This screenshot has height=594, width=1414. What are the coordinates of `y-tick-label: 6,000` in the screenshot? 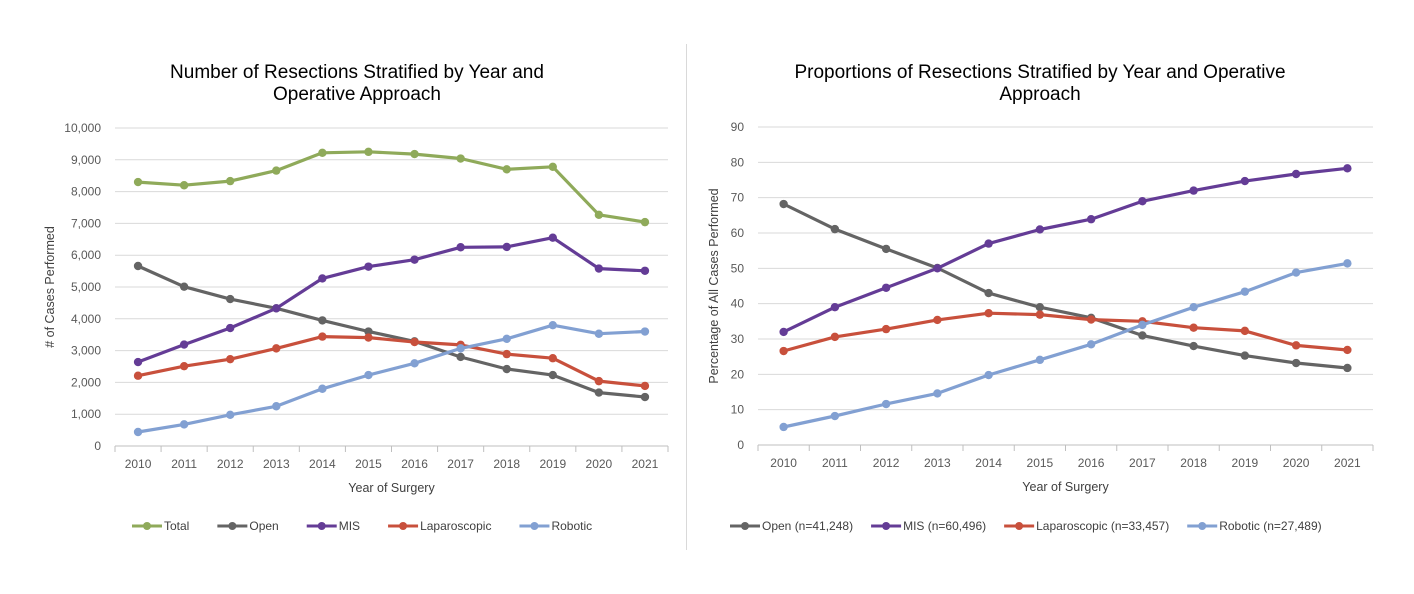 It's located at (86, 255).